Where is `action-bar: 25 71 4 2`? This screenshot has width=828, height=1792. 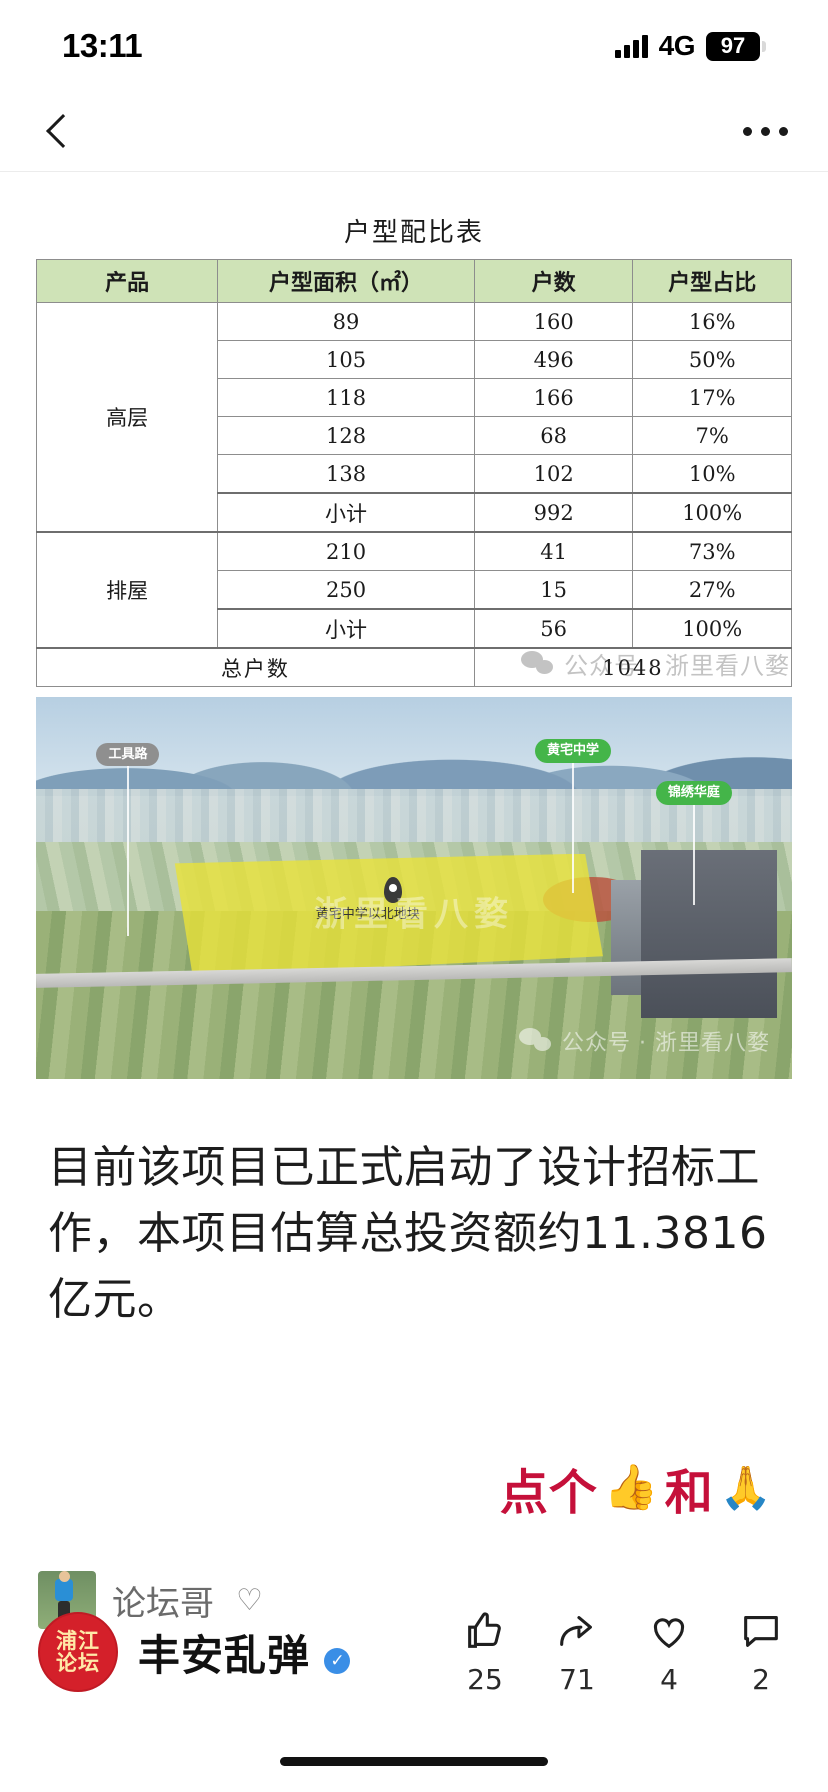 action-bar: 25 71 4 2 is located at coordinates (623, 1652).